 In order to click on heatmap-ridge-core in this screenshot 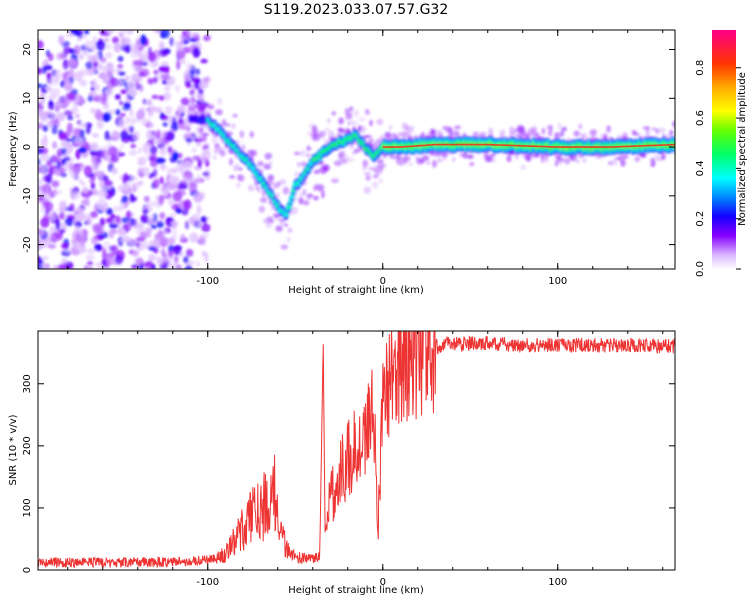, I will do `click(528, 145)`.